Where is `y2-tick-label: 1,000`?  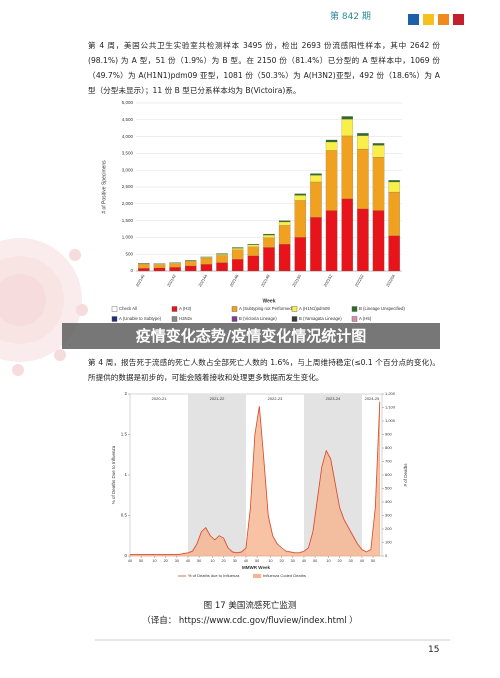
y2-tick-label: 1,000 is located at coordinates (390, 420).